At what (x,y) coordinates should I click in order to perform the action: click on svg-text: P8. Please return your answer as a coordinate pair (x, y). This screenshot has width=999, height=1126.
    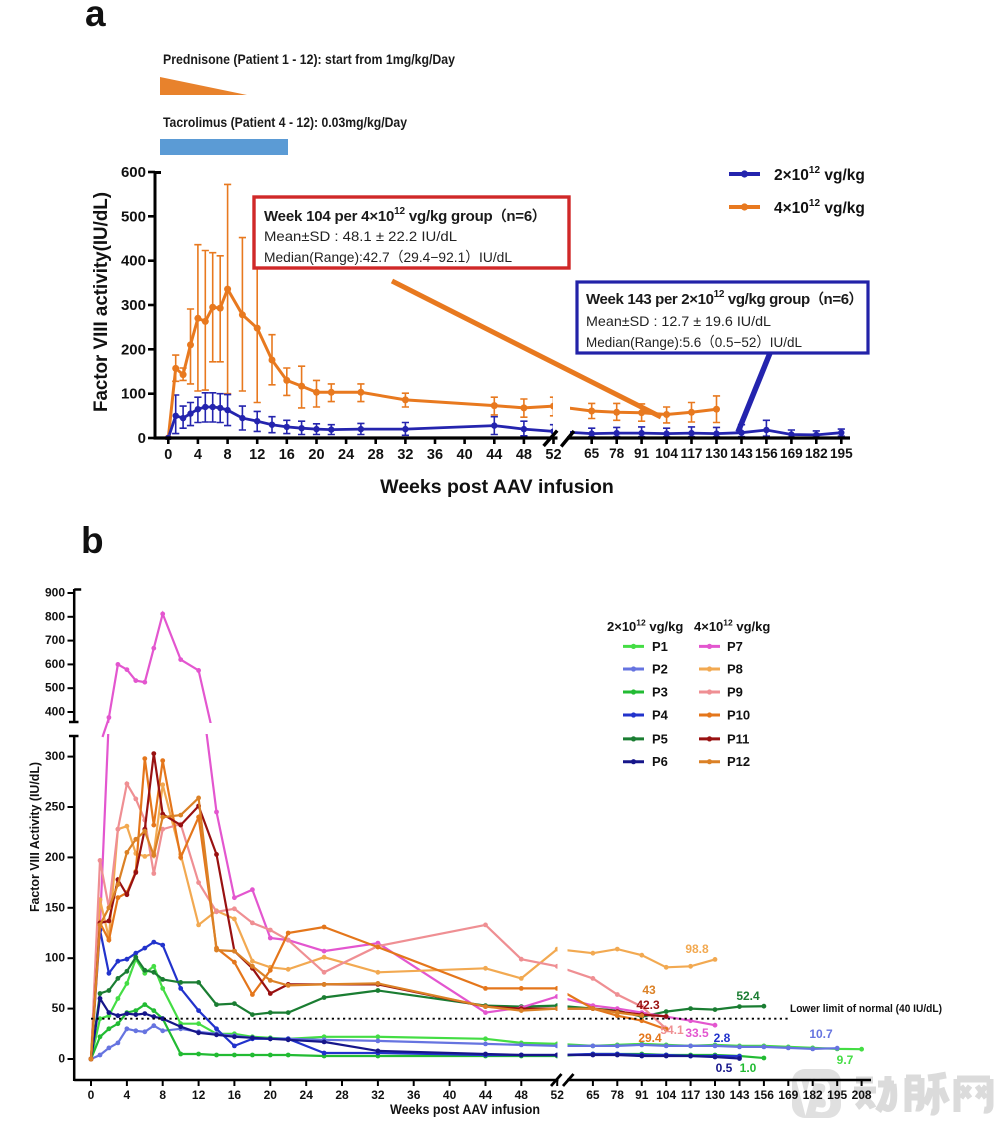
    Looking at the image, I should click on (735, 669).